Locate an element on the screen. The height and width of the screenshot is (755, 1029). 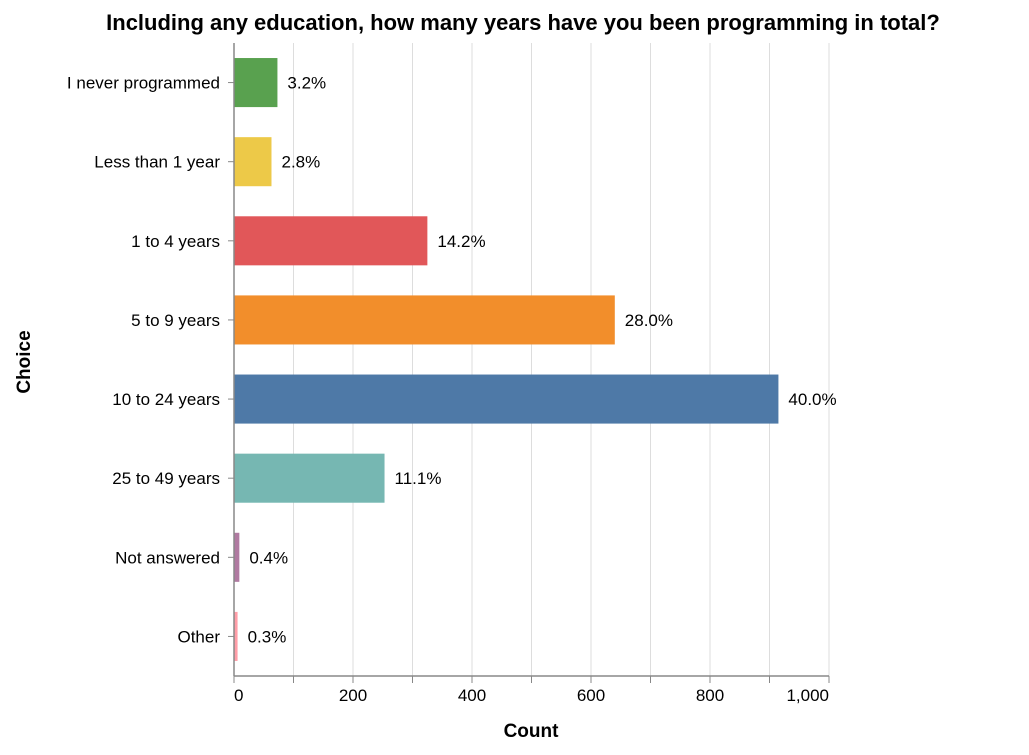
bar-data-label: 0.4% is located at coordinates (268, 557).